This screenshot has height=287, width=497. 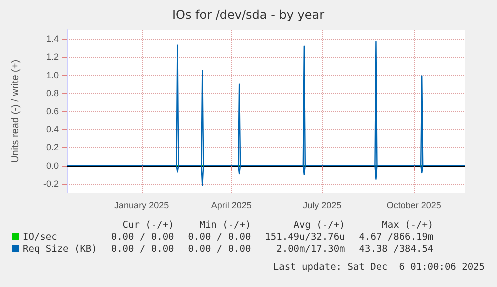 I want to click on y-tick-label: 0.8, so click(x=52, y=93).